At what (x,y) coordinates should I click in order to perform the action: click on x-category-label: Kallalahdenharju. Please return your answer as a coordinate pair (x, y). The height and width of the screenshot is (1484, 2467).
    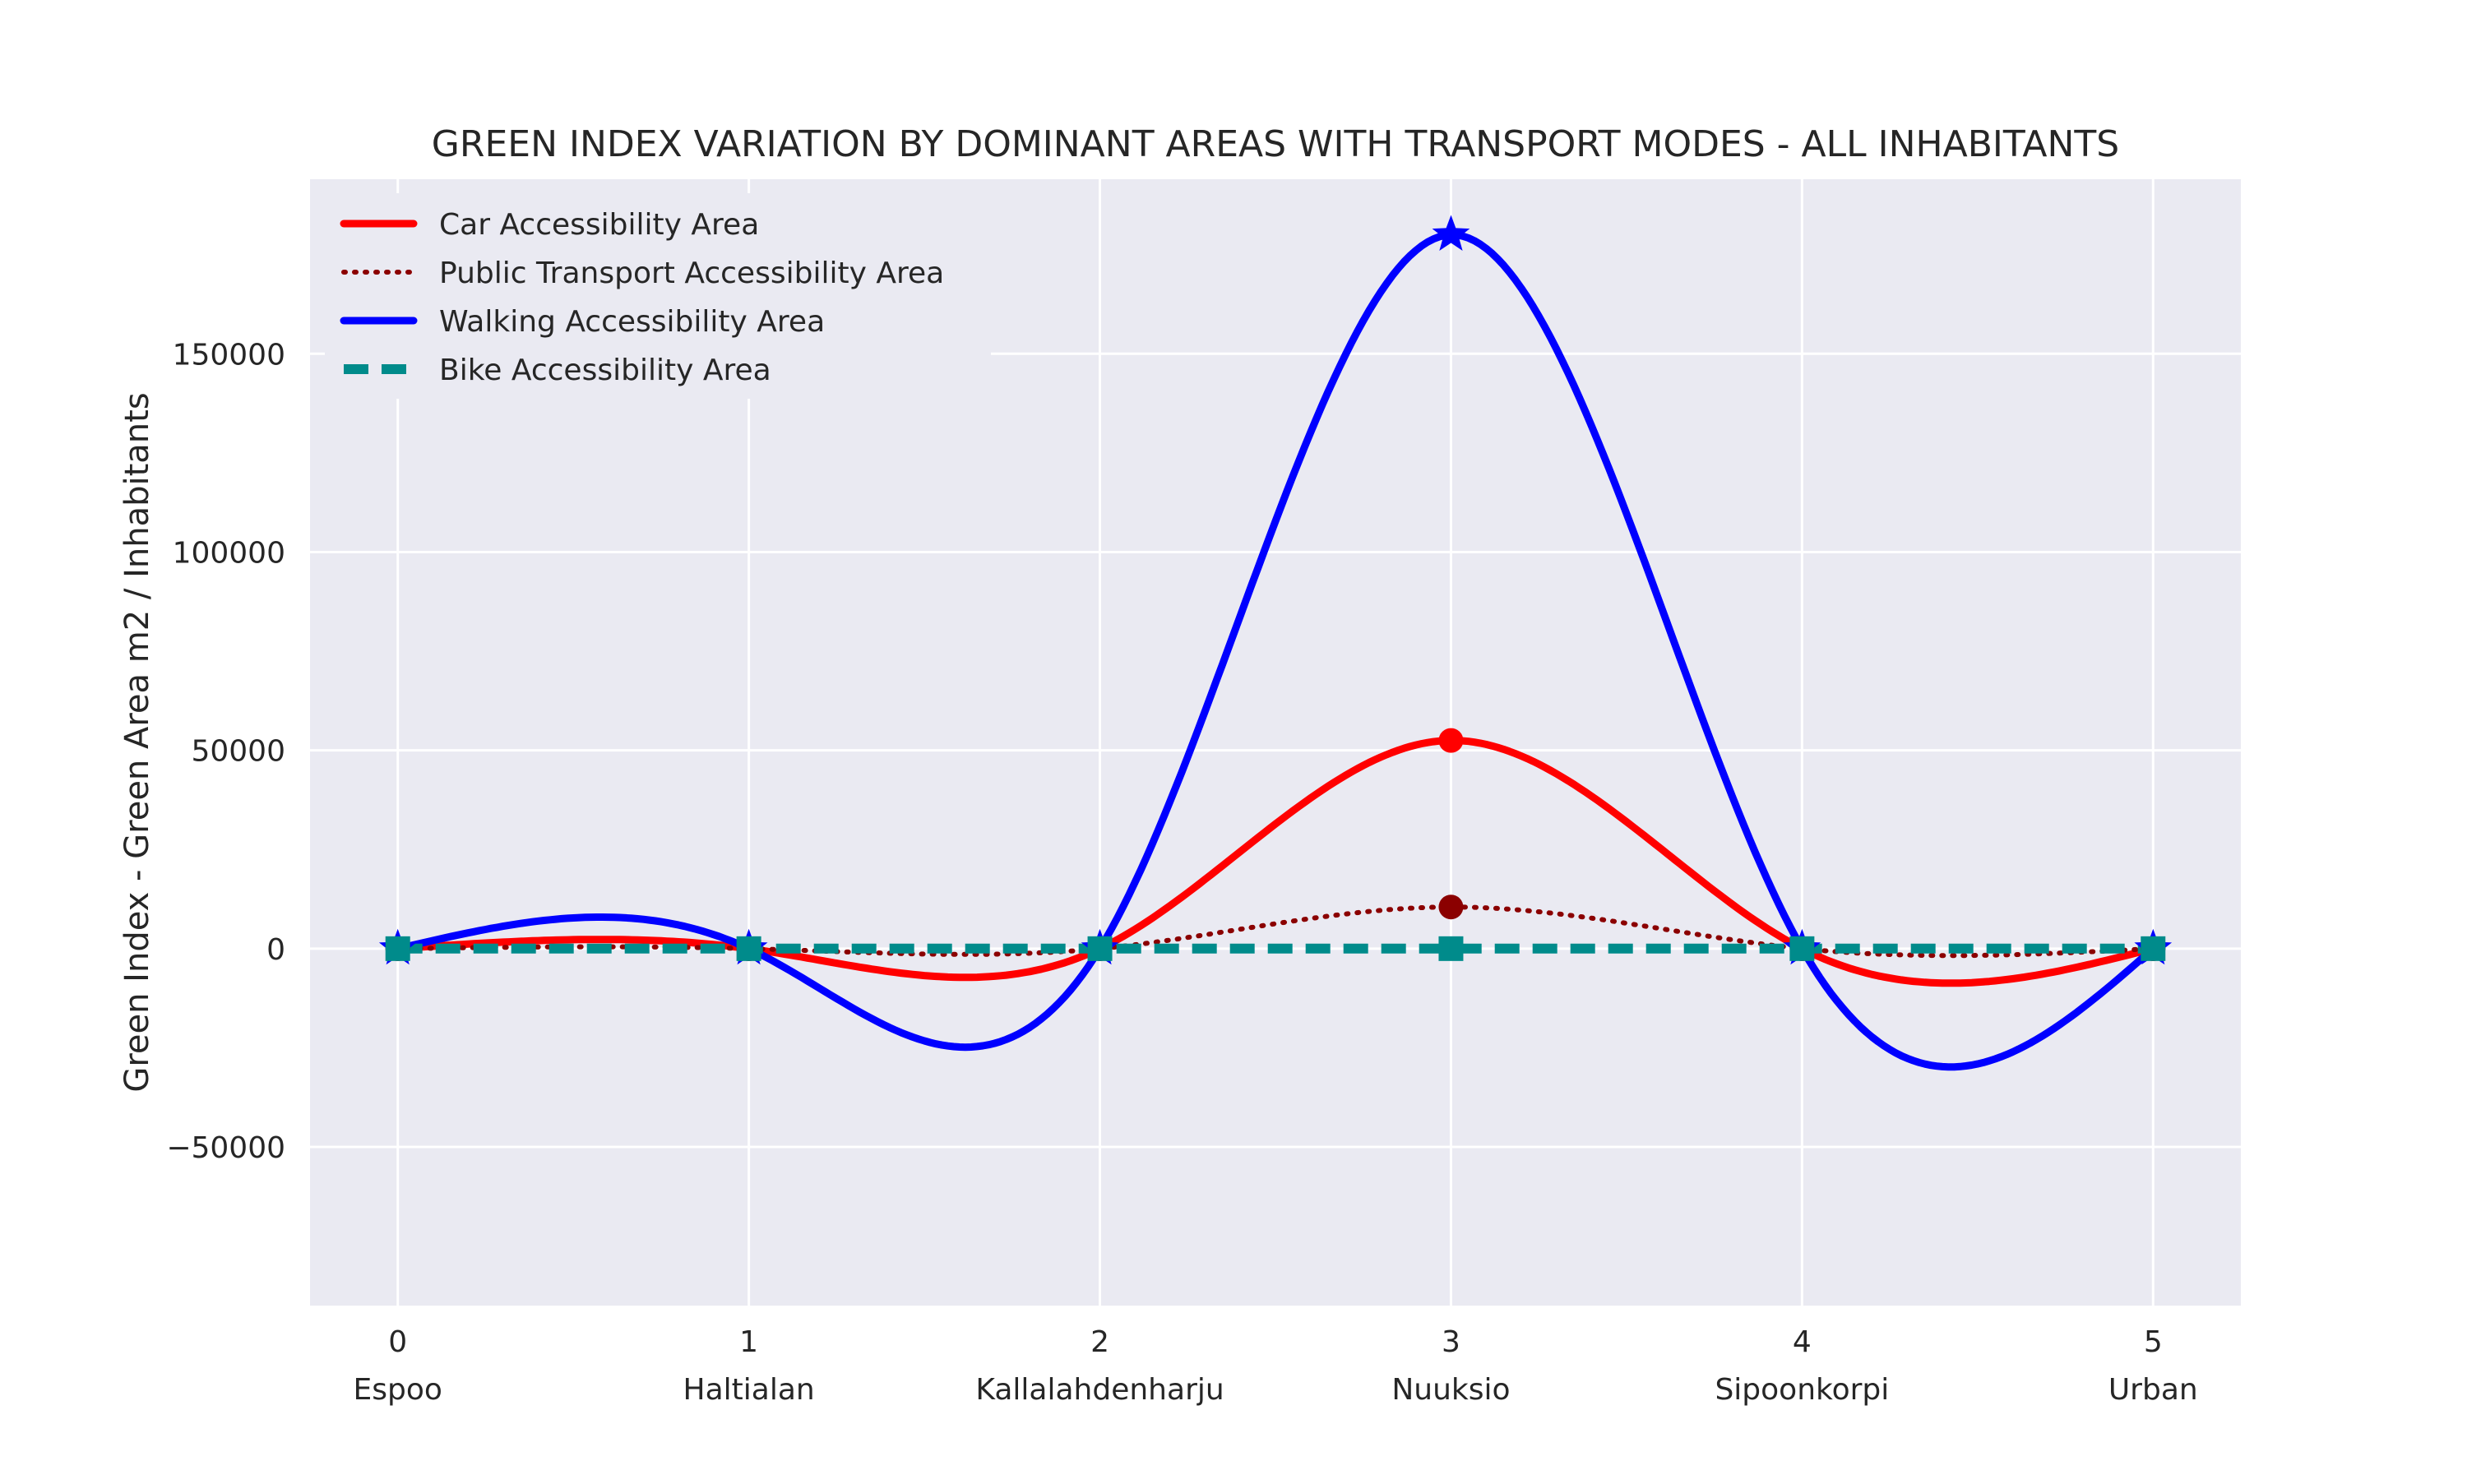
    Looking at the image, I should click on (1099, 1390).